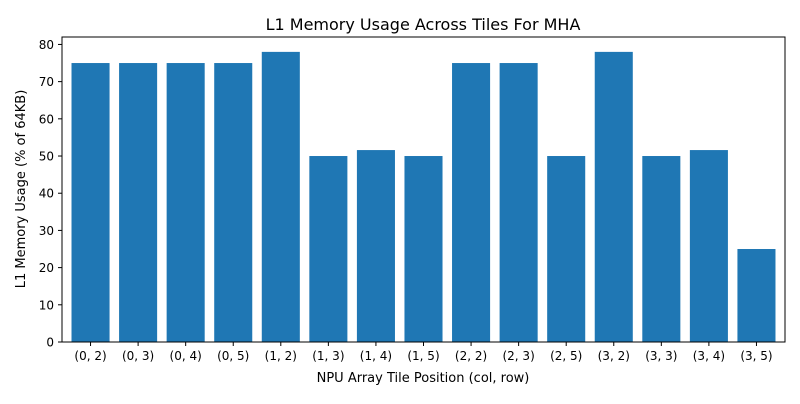 This screenshot has height=404, width=800. Describe the element at coordinates (423, 24) in the screenshot. I see `chart-title: L1 Memory Usage Across Tiles For MHA` at that location.